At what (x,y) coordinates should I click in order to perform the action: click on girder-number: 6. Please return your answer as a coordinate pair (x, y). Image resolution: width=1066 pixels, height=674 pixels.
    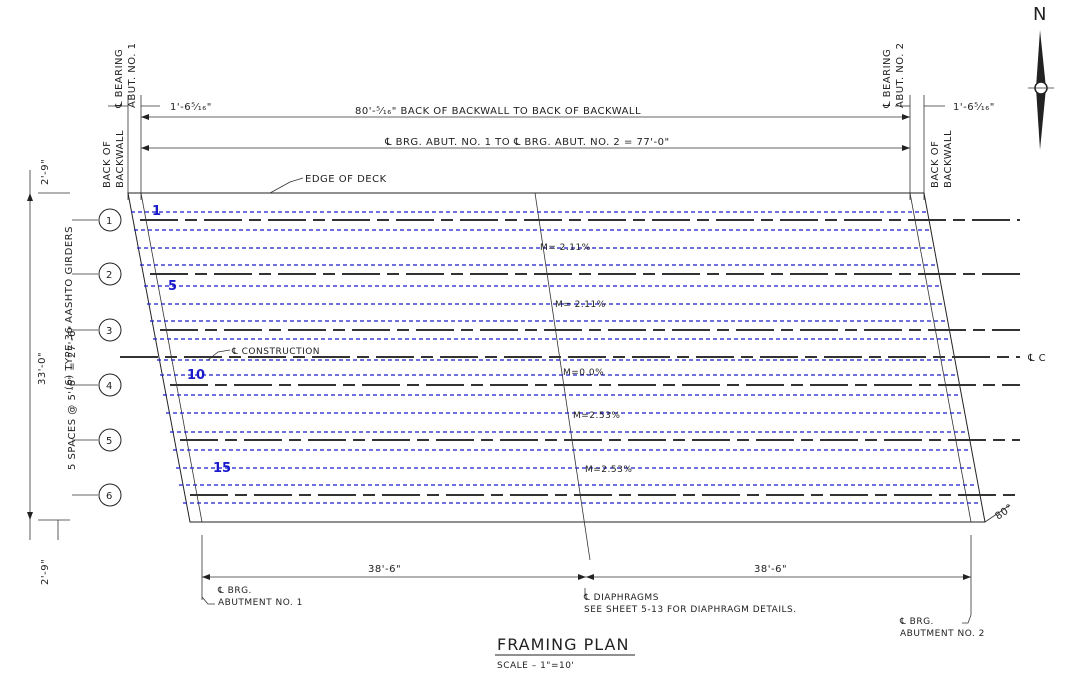
    Looking at the image, I should click on (109, 496).